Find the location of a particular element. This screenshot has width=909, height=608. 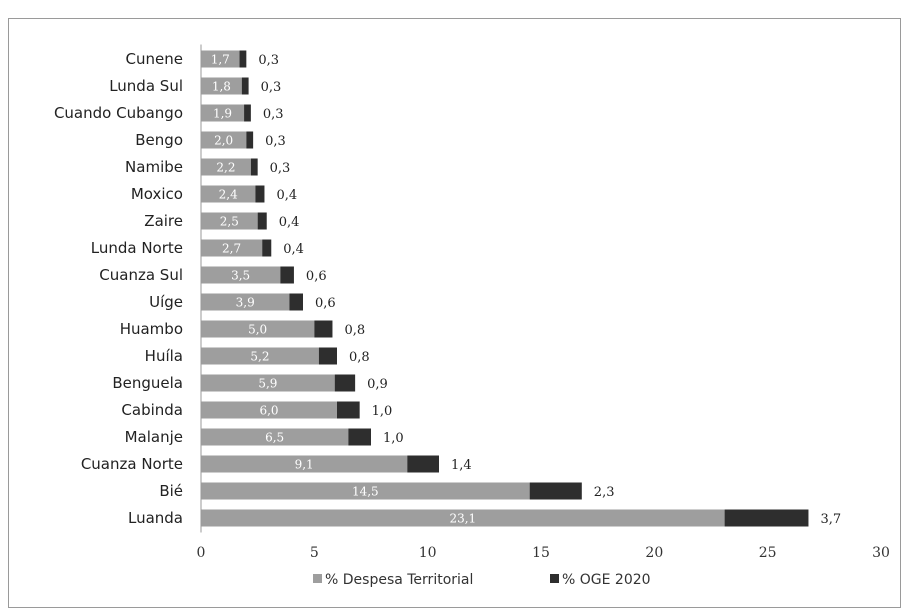

data-label-despesa-territorial: 2,0 is located at coordinates (223, 141).